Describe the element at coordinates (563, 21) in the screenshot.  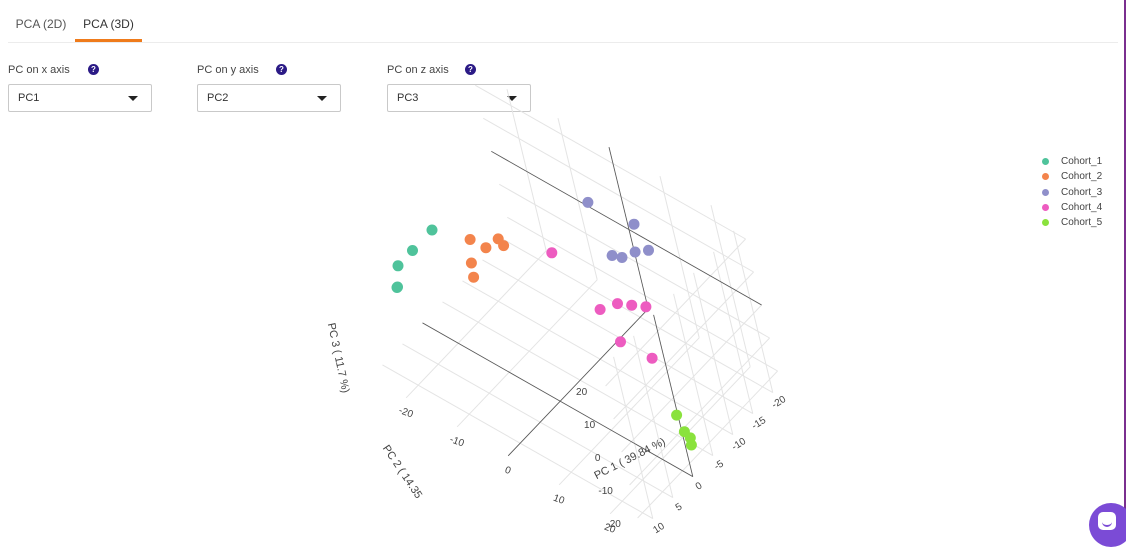
I see `tab-bar: PCA (2D) PCA (3D)` at that location.